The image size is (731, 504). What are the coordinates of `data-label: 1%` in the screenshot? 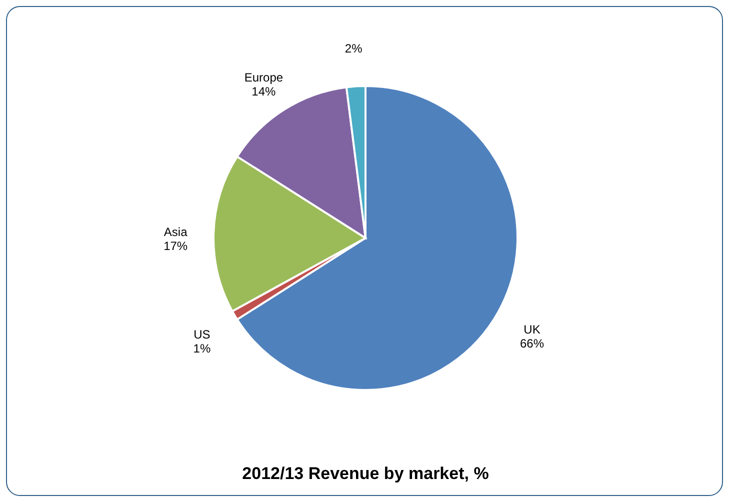 It's located at (202, 349).